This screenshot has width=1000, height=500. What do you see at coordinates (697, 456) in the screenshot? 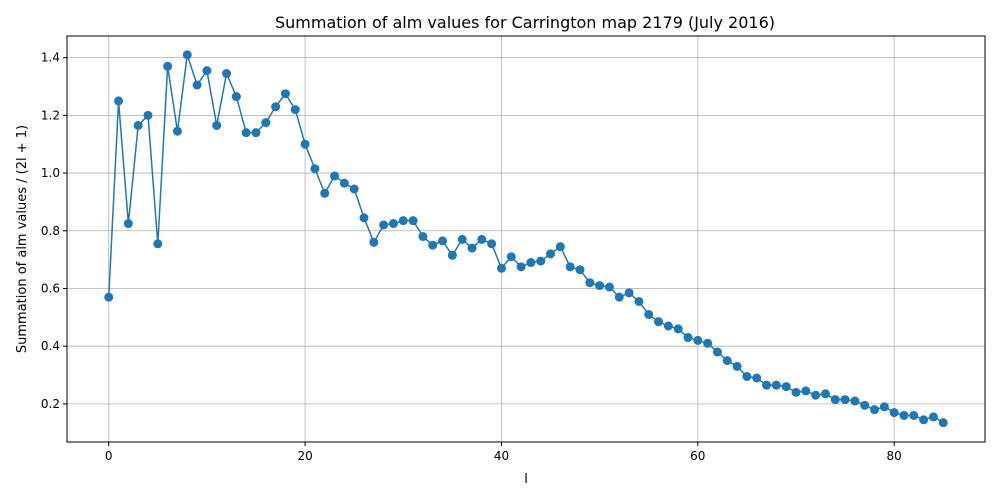
I see `x-tick-label: 60` at bounding box center [697, 456].